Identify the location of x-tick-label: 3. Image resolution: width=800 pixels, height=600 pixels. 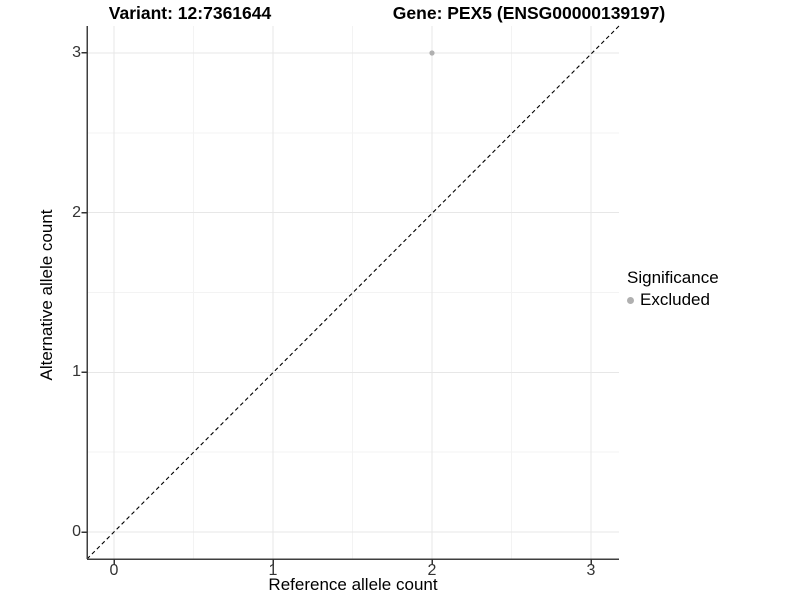
(591, 570).